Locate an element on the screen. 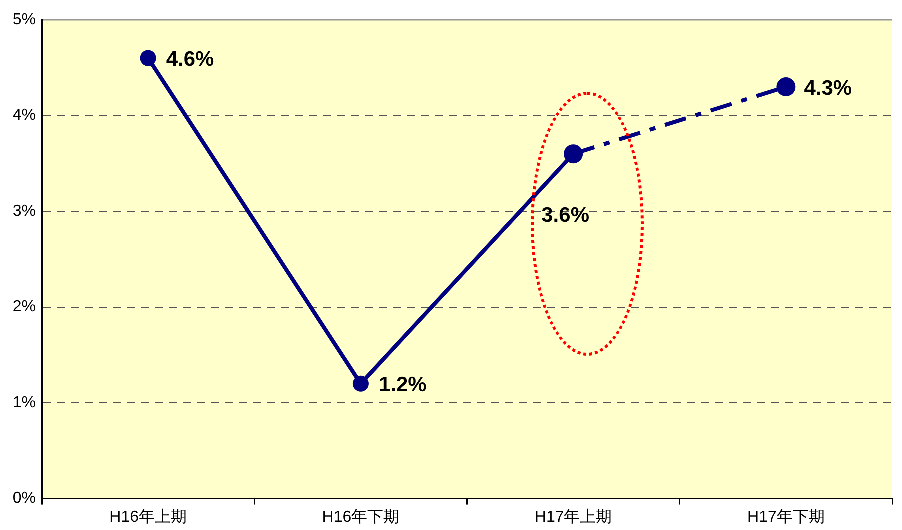  y-tick-label: 1% is located at coordinates (24, 403).